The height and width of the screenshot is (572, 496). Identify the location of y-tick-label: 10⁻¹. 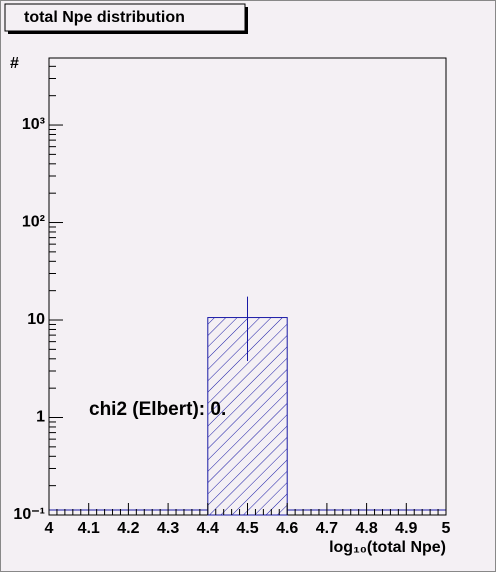
(29, 514).